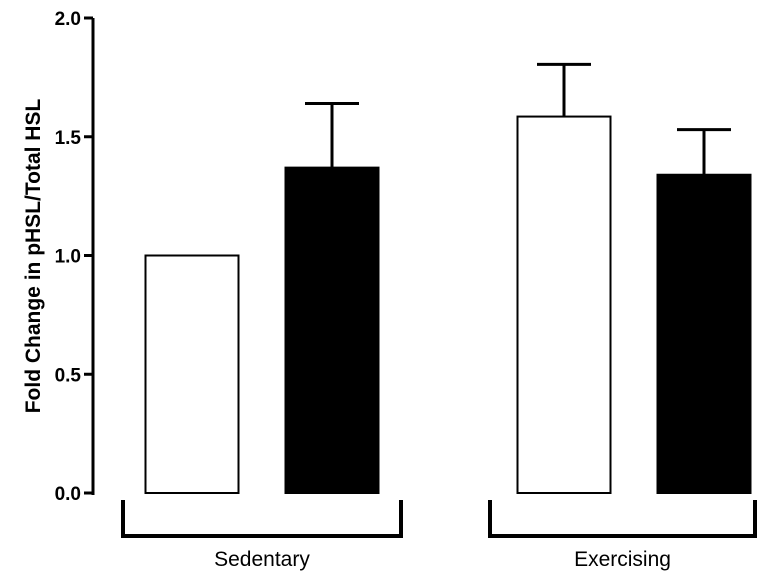 The image size is (761, 577). What do you see at coordinates (68, 19) in the screenshot?
I see `y-tick-label: 2.0` at bounding box center [68, 19].